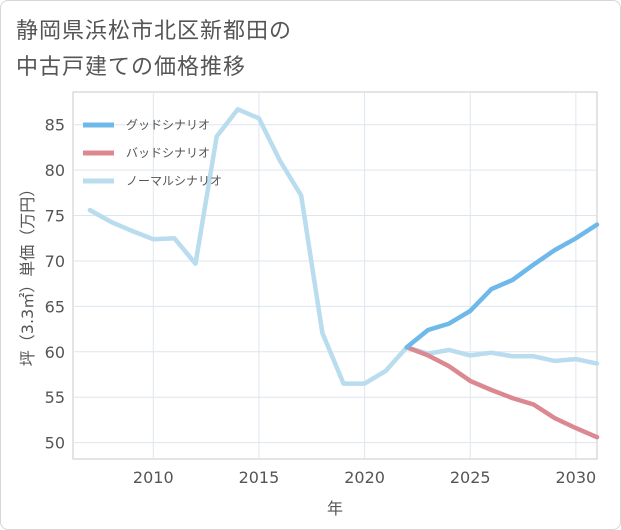  I want to click on y-tick-label: 60, so click(55, 352).